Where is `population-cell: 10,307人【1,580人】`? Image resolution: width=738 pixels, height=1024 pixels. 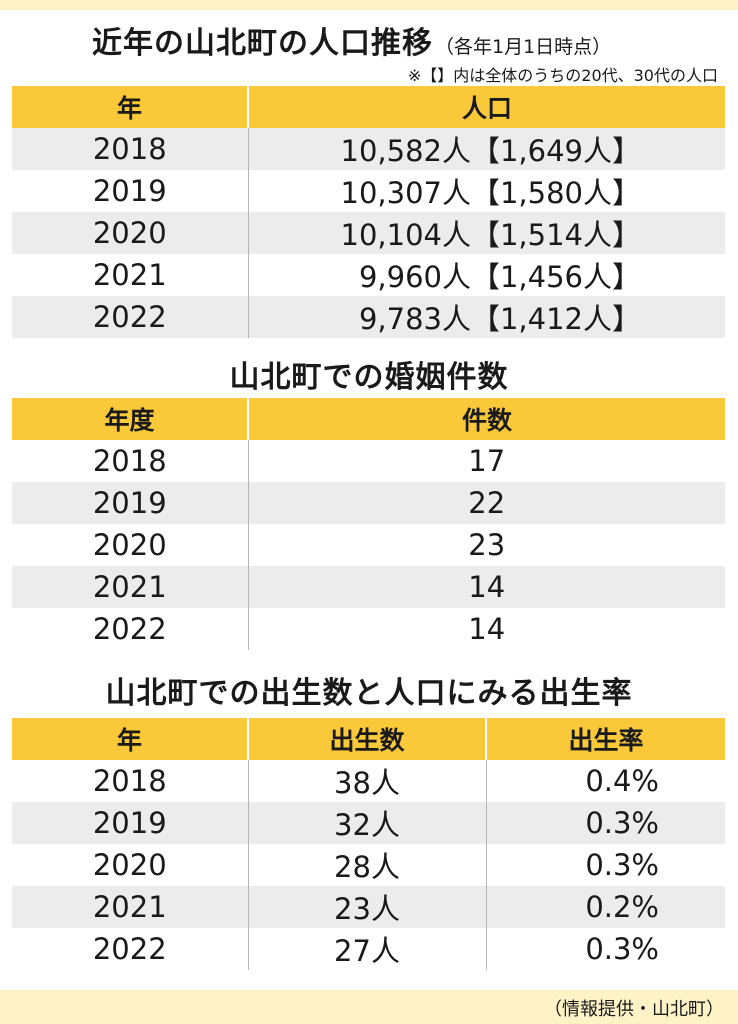
population-cell: 10,307人【1,580人】 is located at coordinates (486, 191).